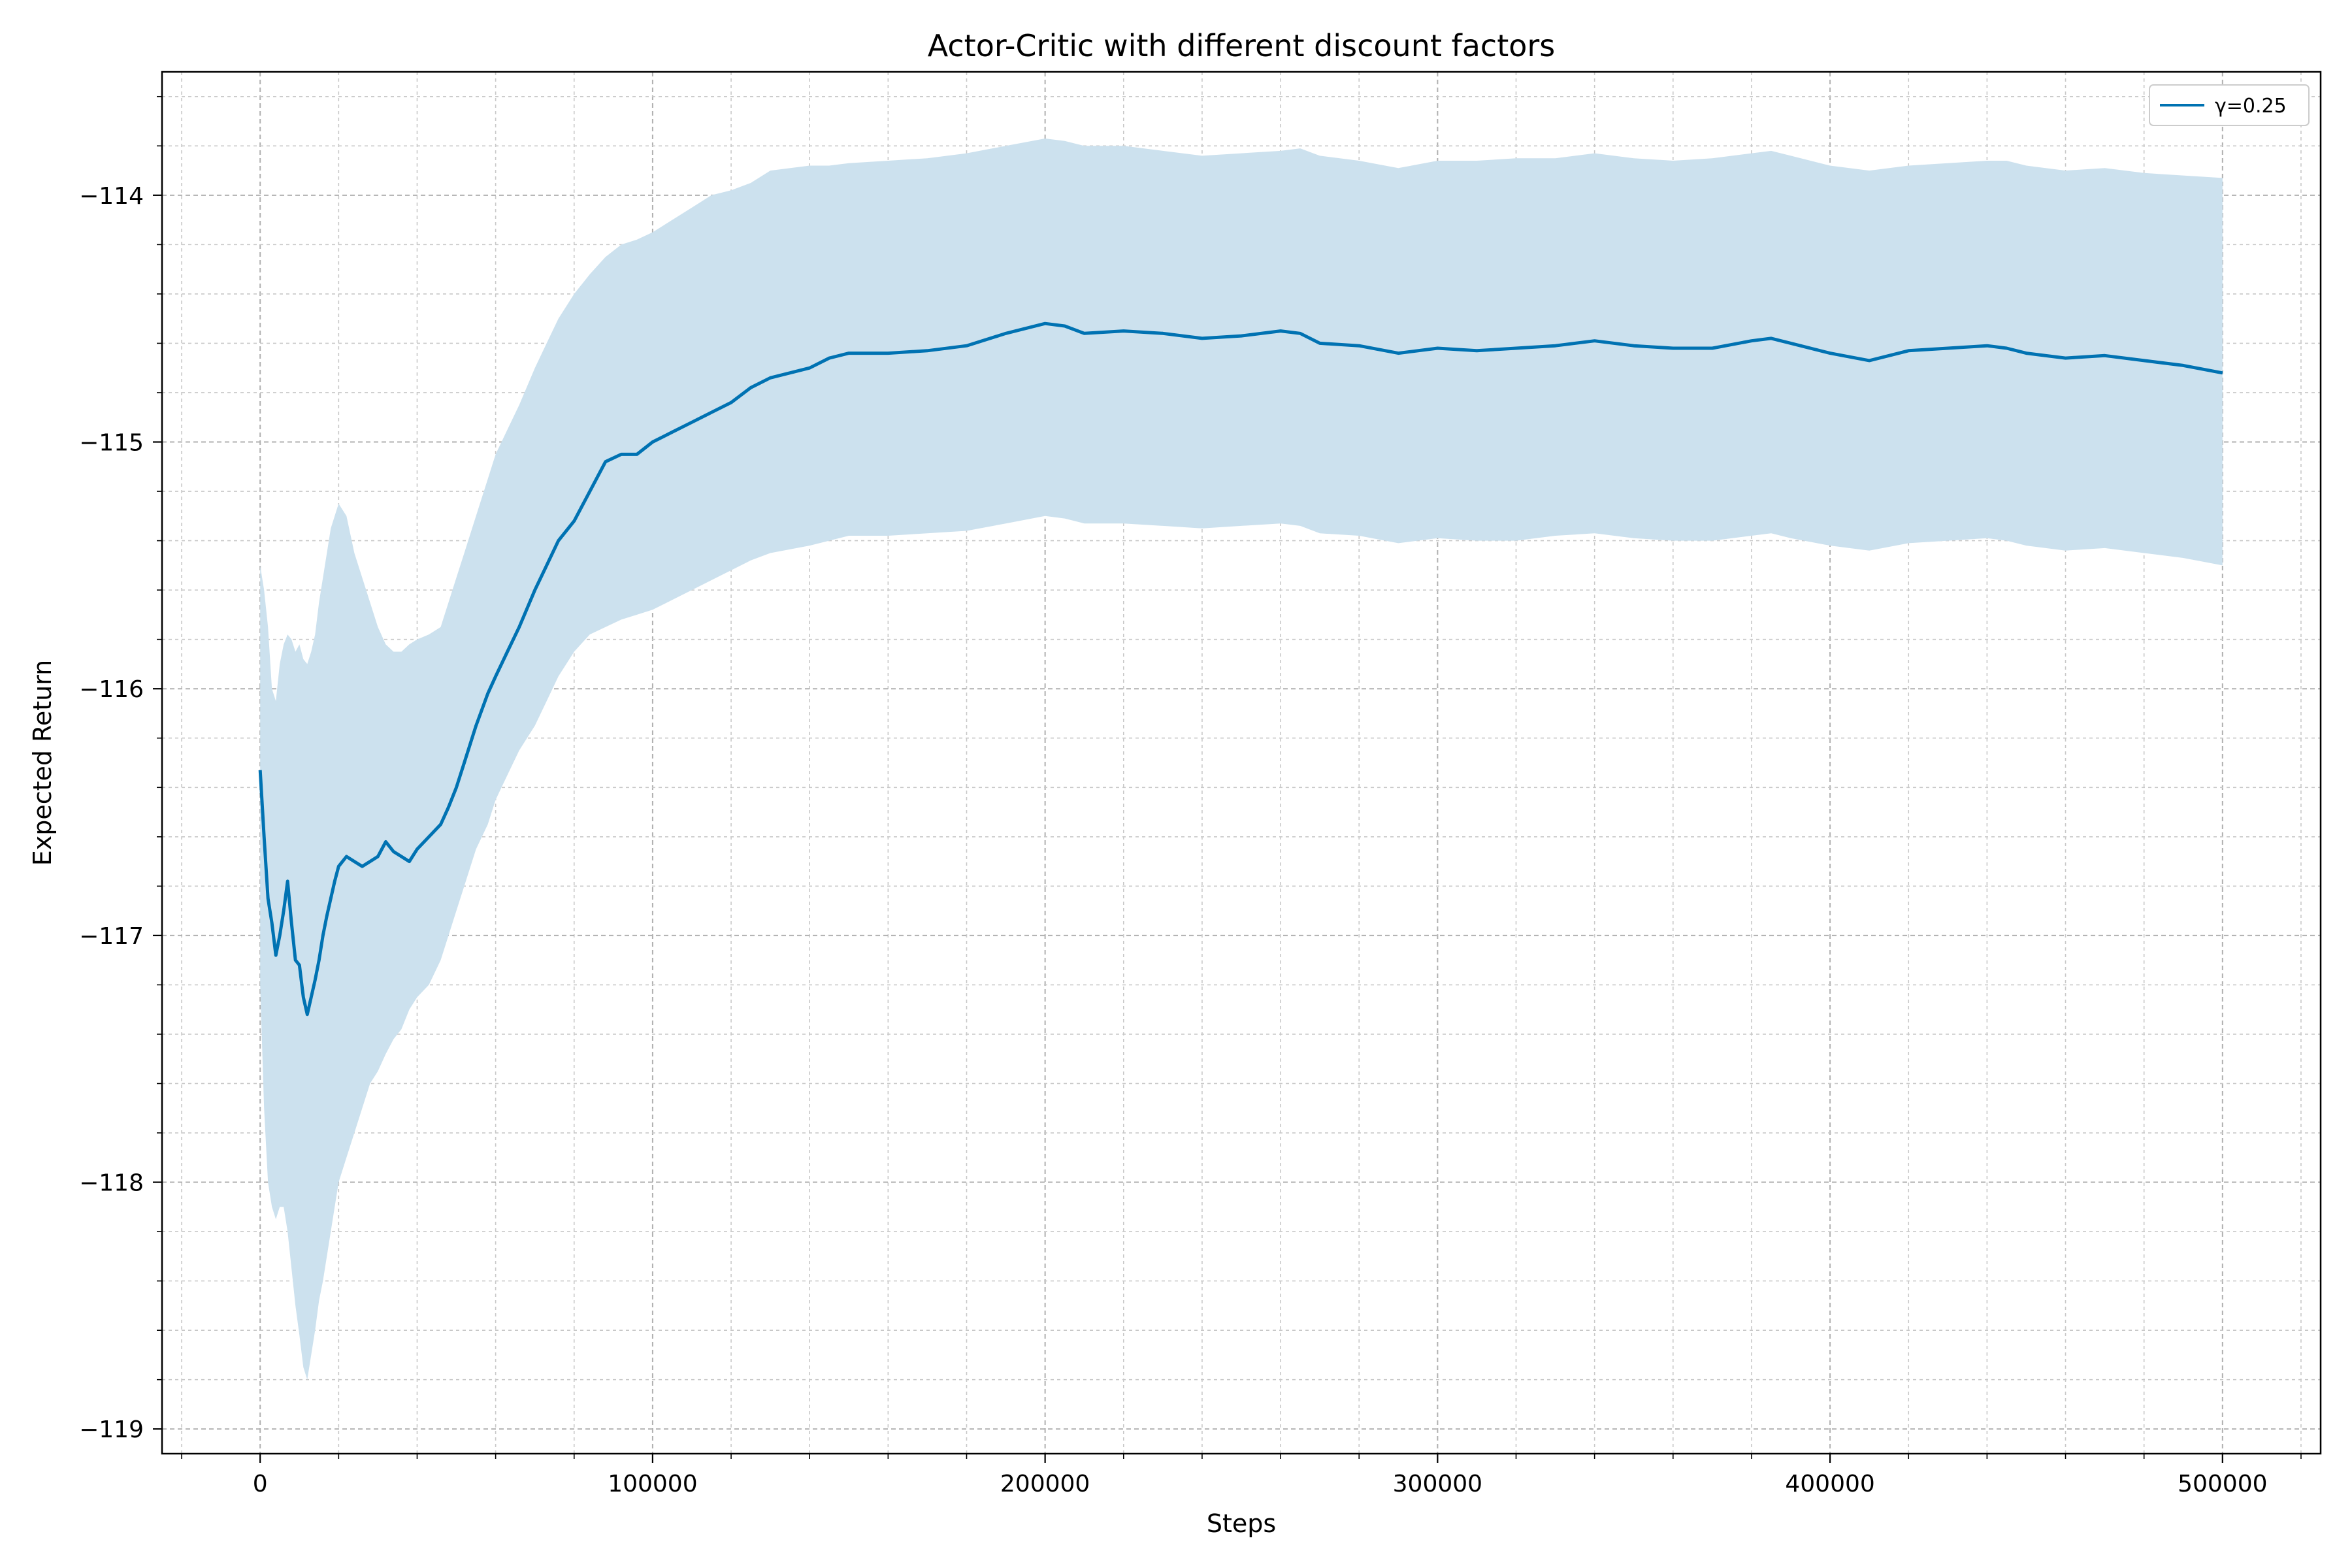  Describe the element at coordinates (2222, 1484) in the screenshot. I see `x-tick-label: 500000` at that location.